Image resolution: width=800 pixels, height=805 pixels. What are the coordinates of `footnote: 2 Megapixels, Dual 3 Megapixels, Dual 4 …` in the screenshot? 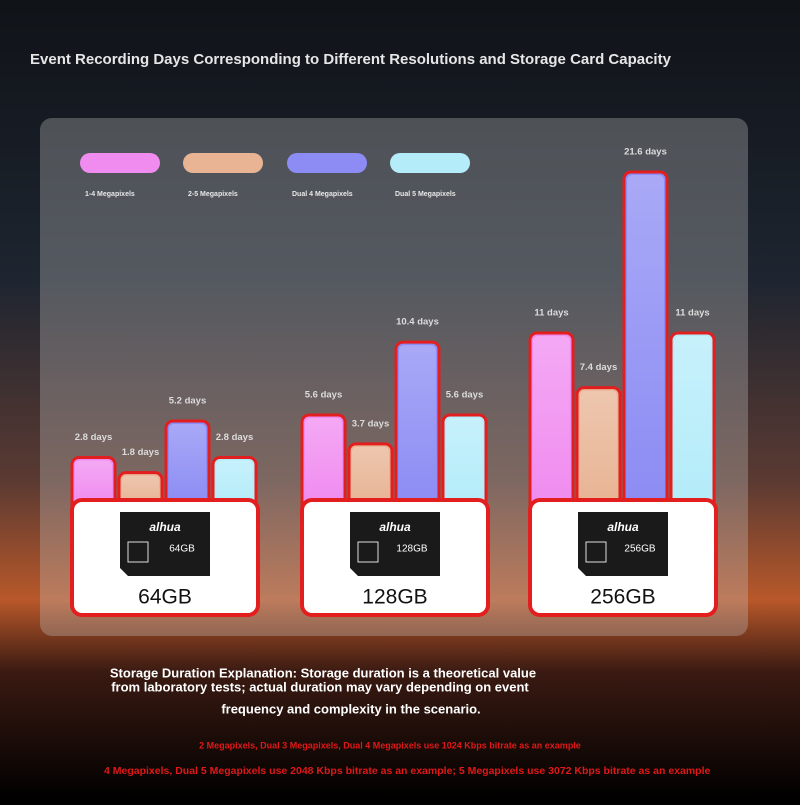 It's located at (390, 745).